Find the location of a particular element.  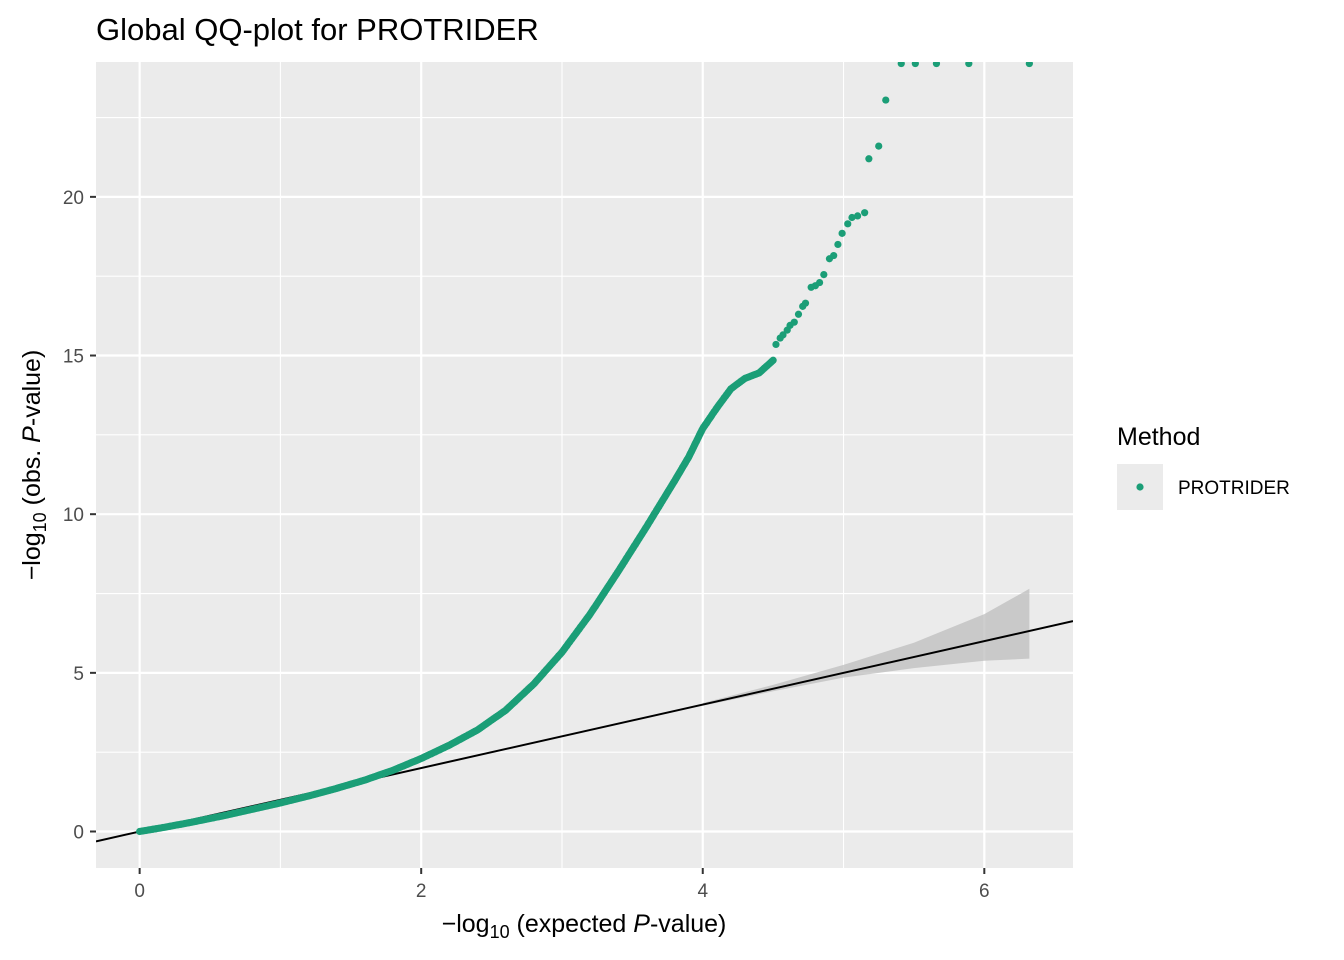

legend: Method PROTRIDER is located at coordinates (1203, 466).